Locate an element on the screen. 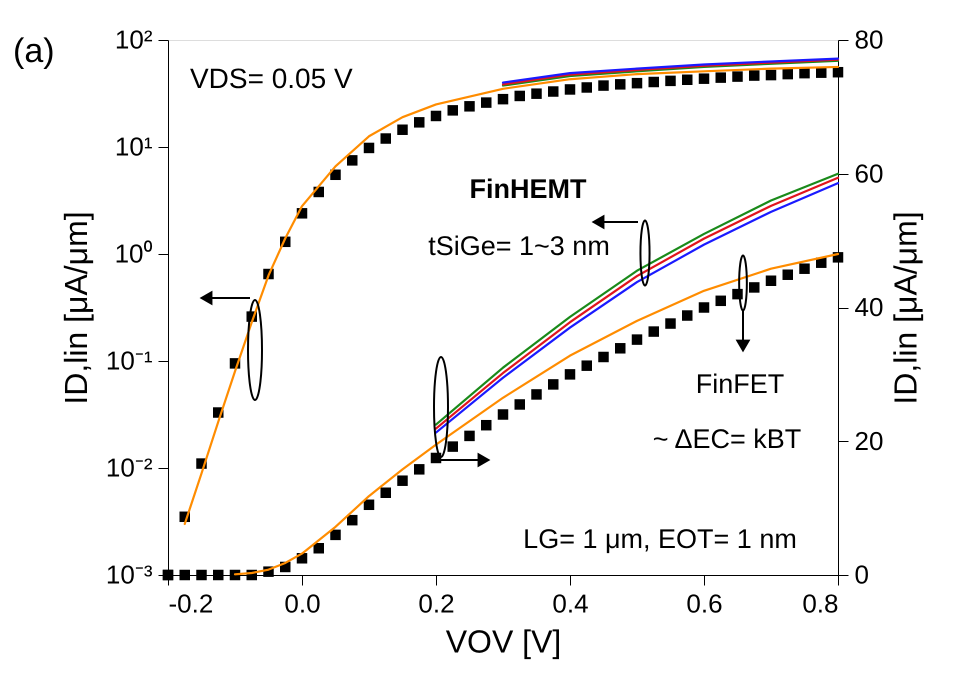 The height and width of the screenshot is (691, 960). annotation: FinHEMT is located at coordinates (528, 189).